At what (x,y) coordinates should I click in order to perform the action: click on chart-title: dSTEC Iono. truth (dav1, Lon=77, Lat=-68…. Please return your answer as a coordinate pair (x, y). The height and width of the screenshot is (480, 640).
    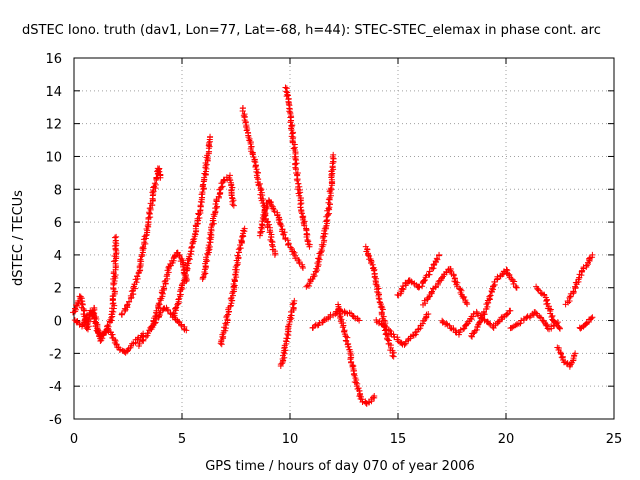
    Looking at the image, I should click on (311, 30).